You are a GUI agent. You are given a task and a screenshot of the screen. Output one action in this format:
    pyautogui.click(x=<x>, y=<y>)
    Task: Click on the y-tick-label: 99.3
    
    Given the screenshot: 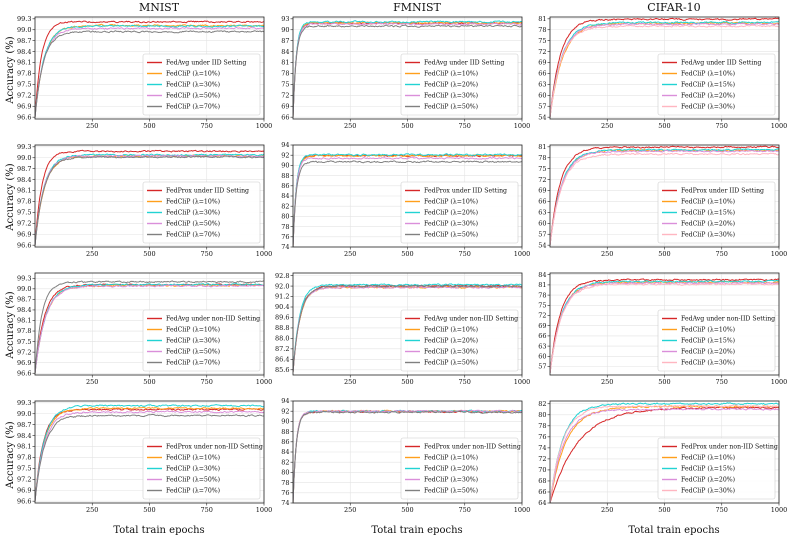 What is the action you would take?
    pyautogui.click(x=24, y=403)
    